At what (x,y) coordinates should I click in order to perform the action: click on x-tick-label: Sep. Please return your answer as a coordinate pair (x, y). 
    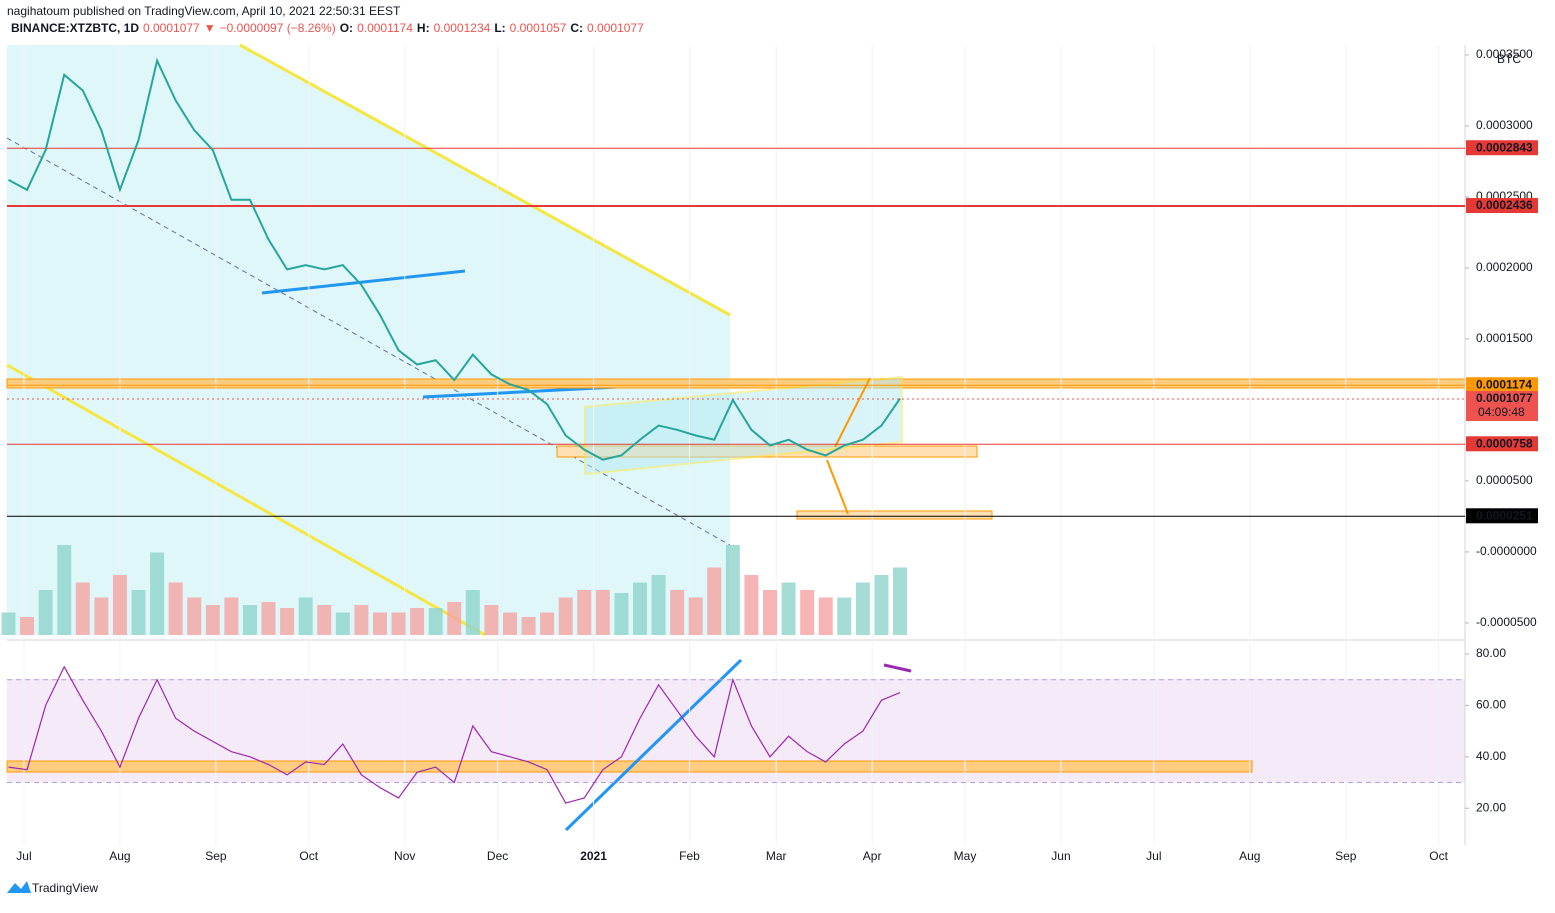
    Looking at the image, I should click on (216, 856).